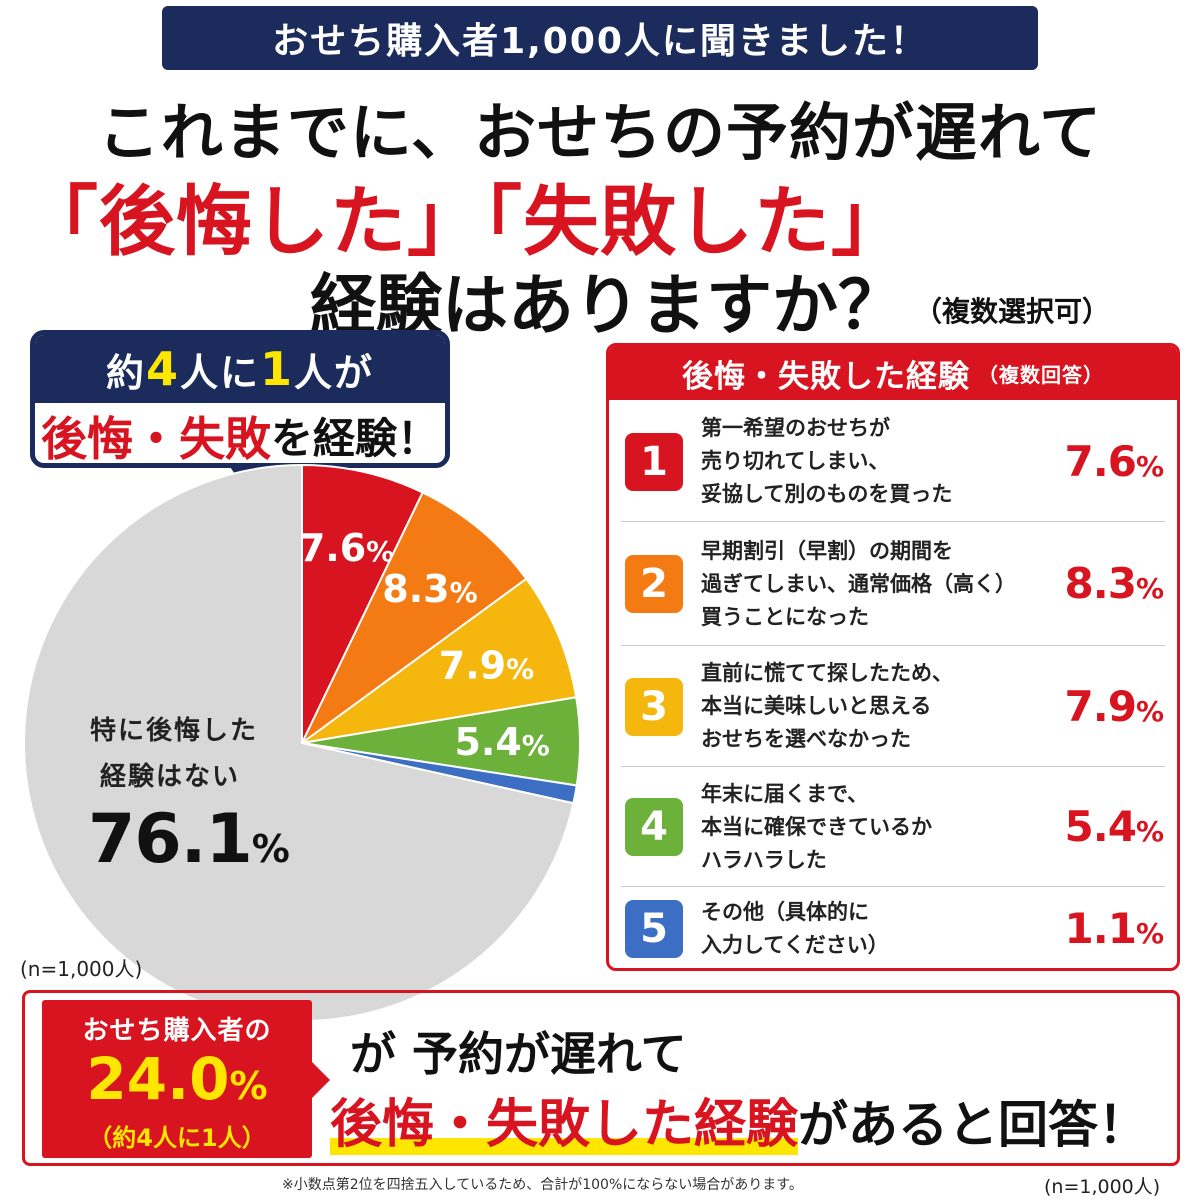 The image size is (1200, 1200). I want to click on panel-header: 後悔・失敗した経験 （複数回答）, so click(893, 373).